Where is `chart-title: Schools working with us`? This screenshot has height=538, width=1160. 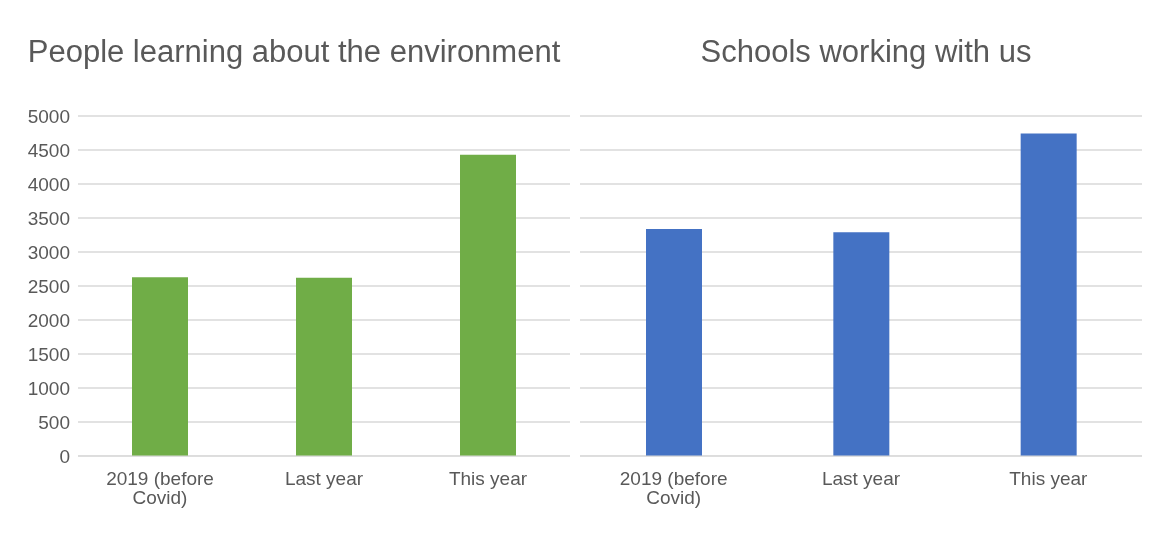
chart-title: Schools working with us is located at coordinates (866, 52).